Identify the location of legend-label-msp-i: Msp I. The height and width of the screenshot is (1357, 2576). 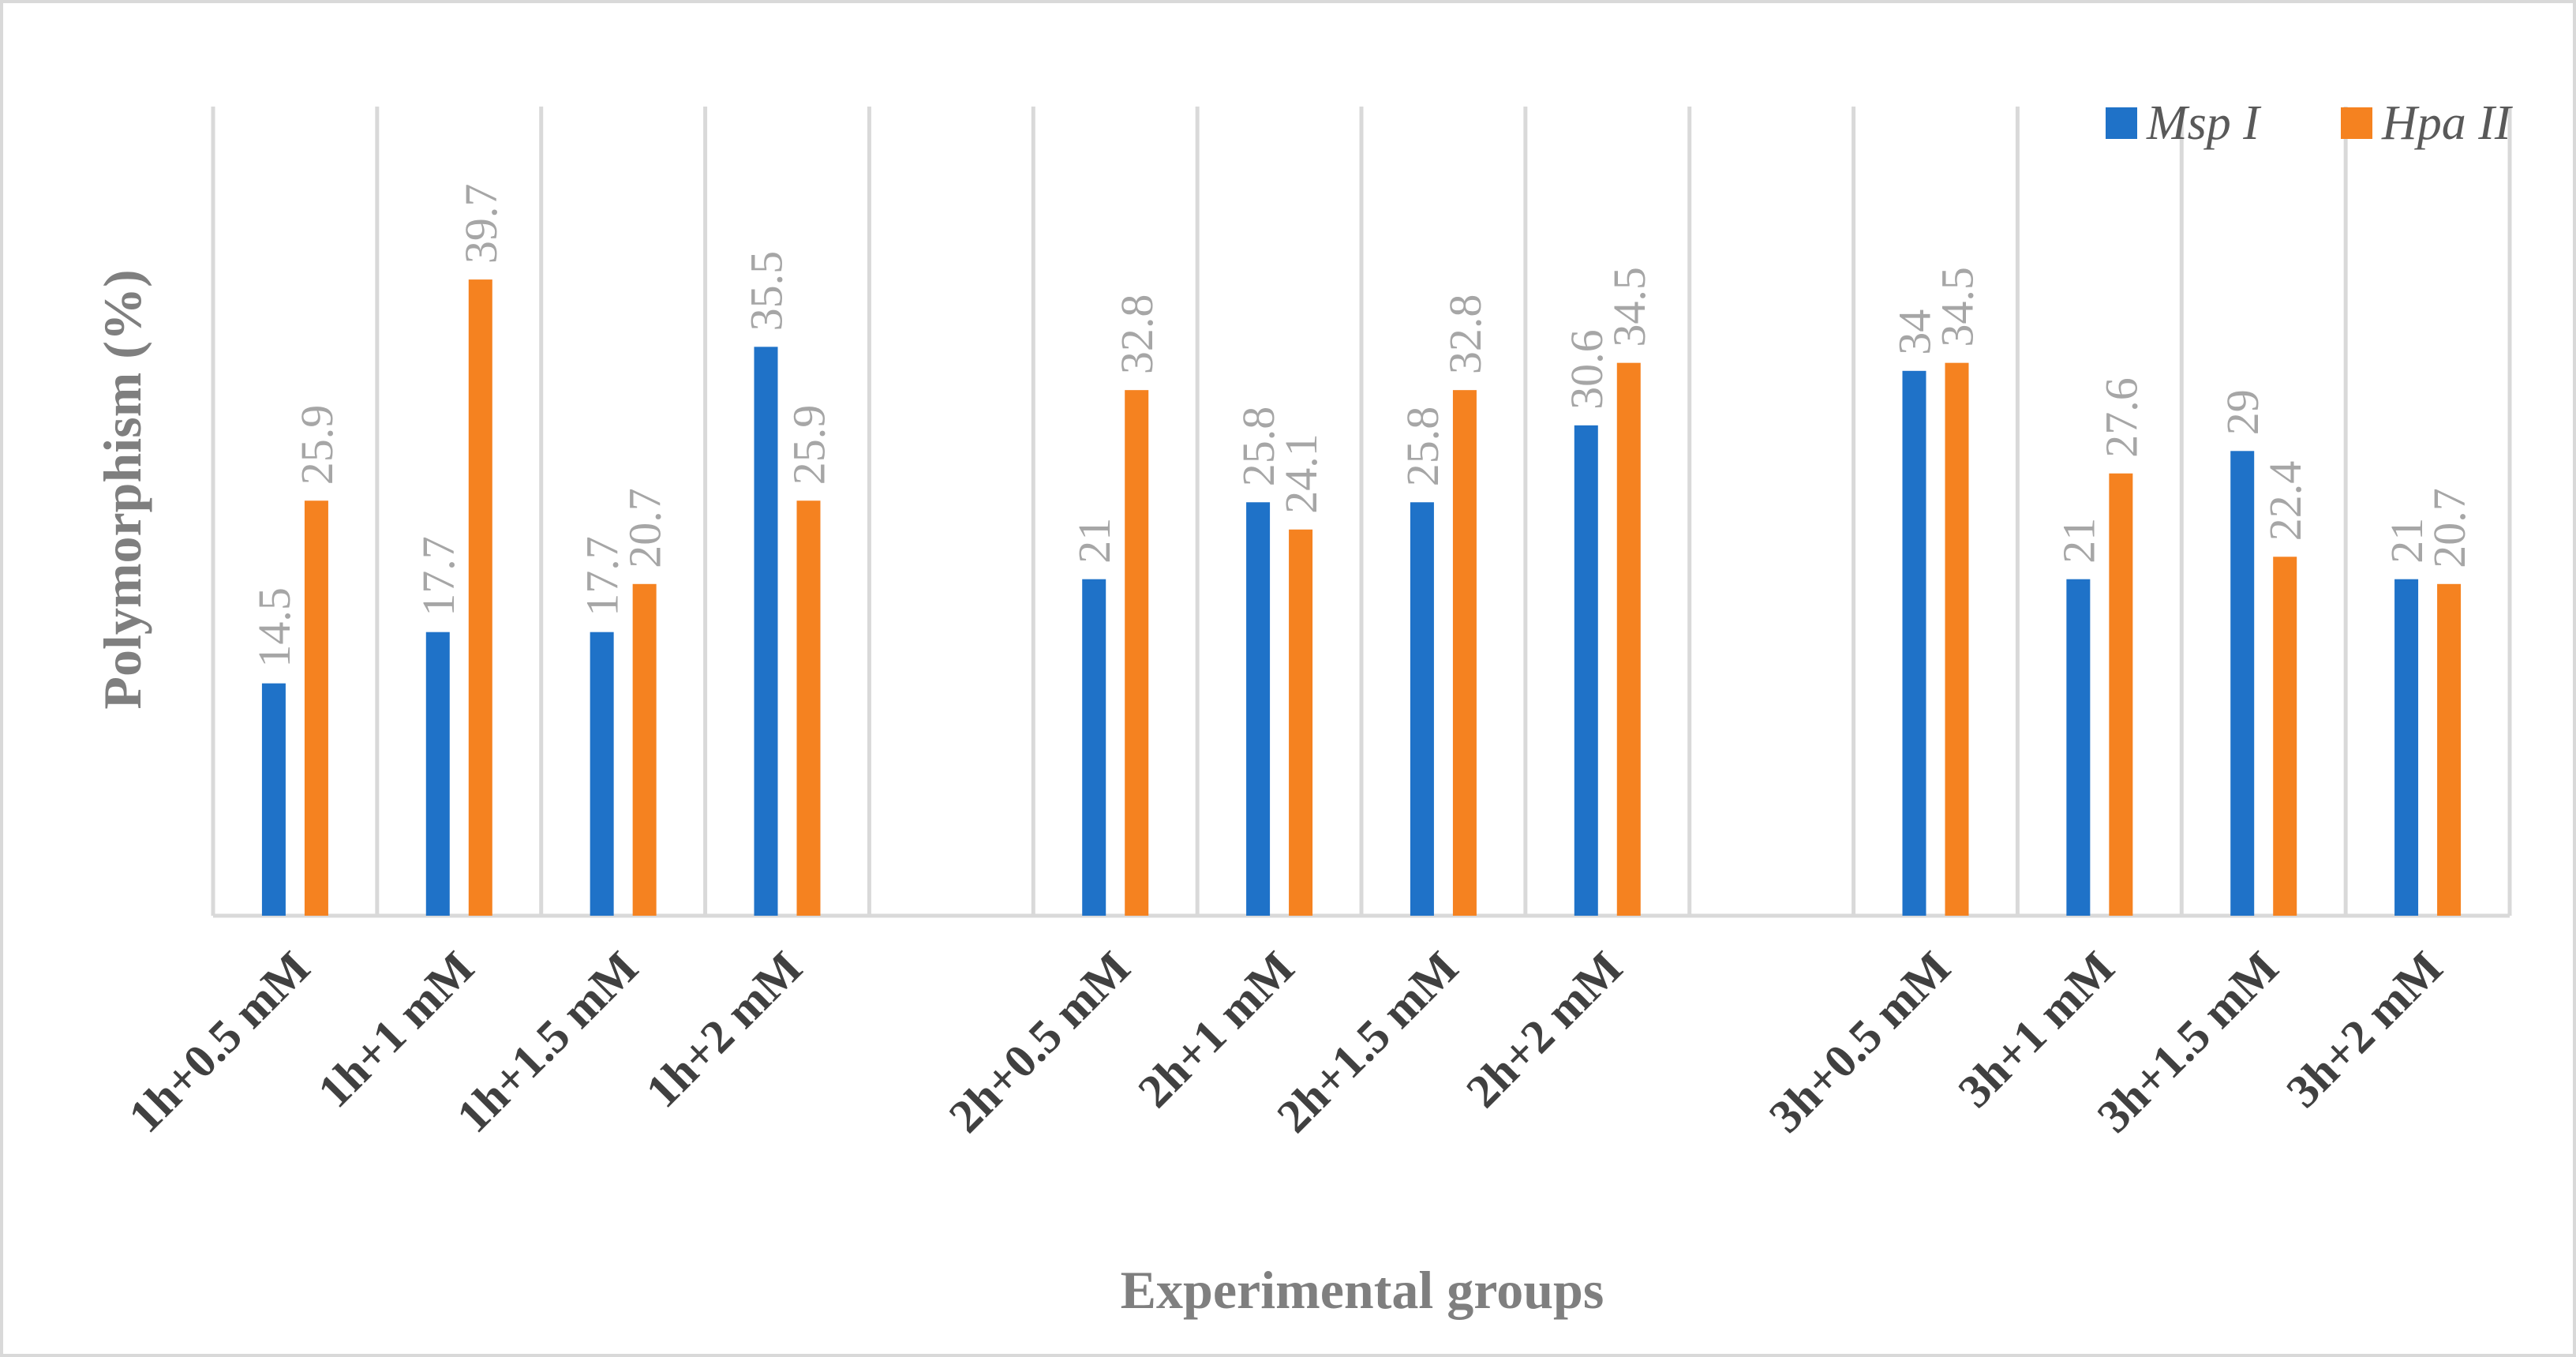
(2204, 123).